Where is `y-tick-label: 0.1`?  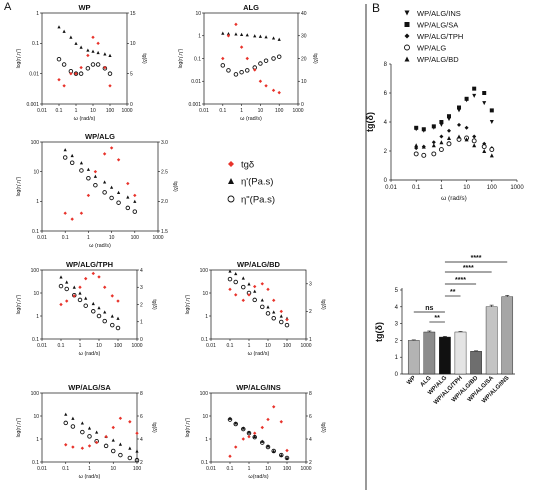 y-tick-label: 0.1 is located at coordinates (35, 44).